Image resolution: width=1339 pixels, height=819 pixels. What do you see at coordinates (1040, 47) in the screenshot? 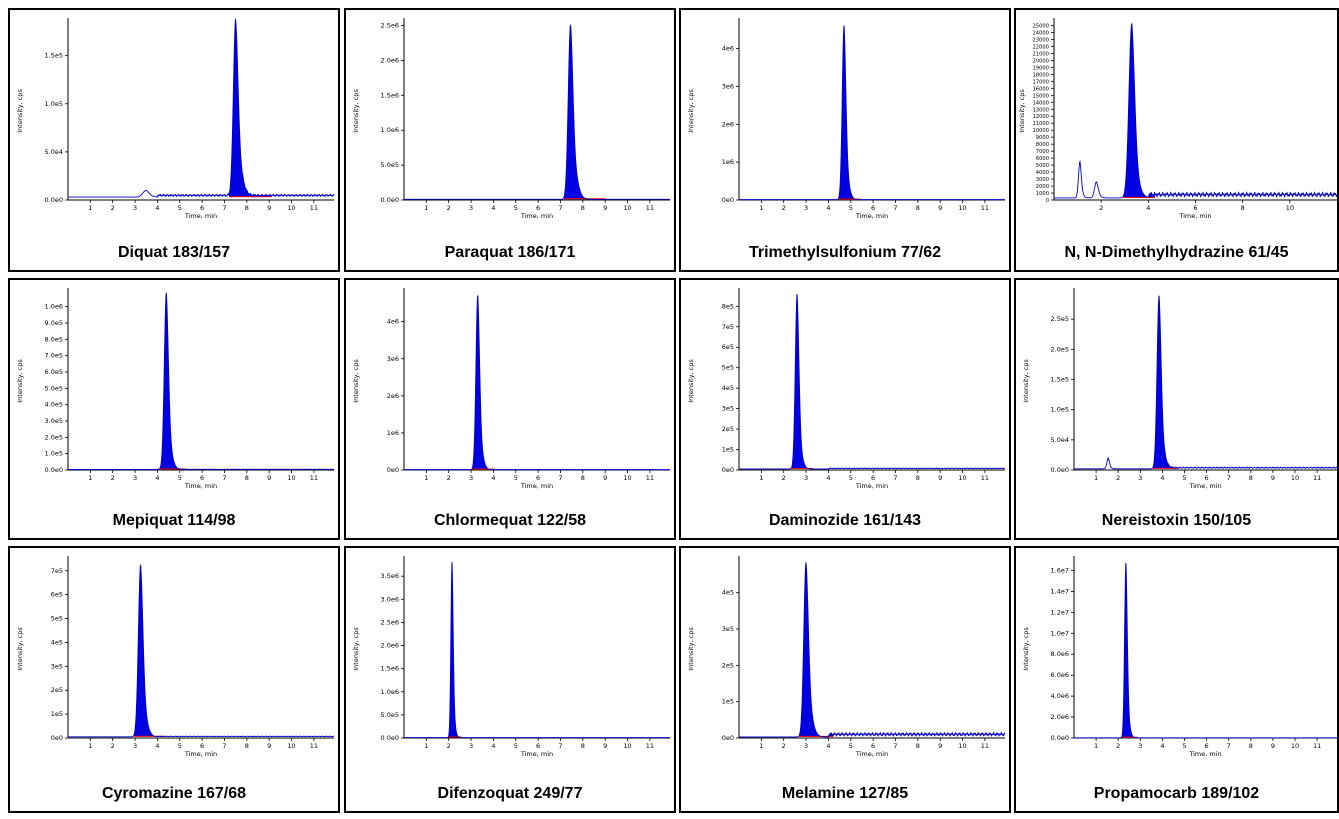
I see `y-tick-label: 22000` at bounding box center [1040, 47].